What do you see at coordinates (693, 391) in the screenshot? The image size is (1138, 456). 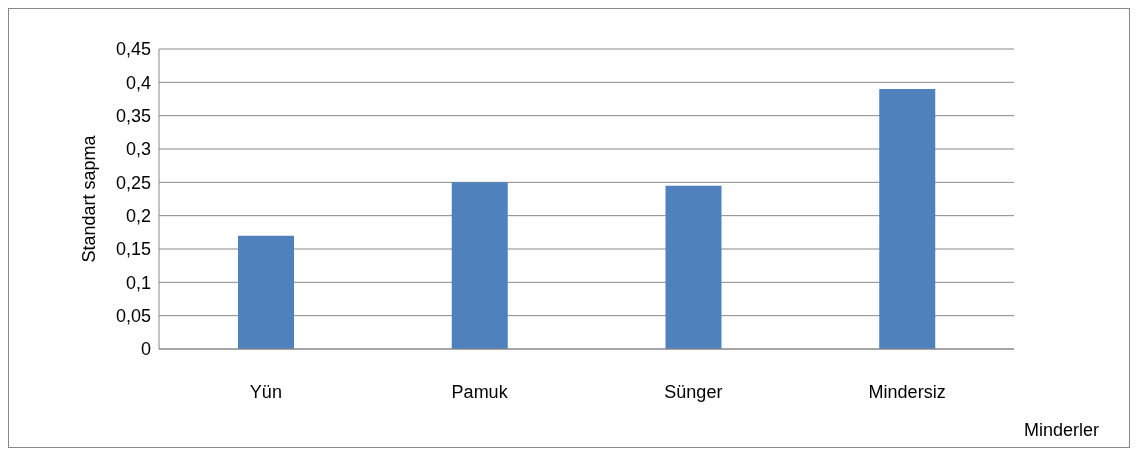 I see `x-tick-label: Sünger` at bounding box center [693, 391].